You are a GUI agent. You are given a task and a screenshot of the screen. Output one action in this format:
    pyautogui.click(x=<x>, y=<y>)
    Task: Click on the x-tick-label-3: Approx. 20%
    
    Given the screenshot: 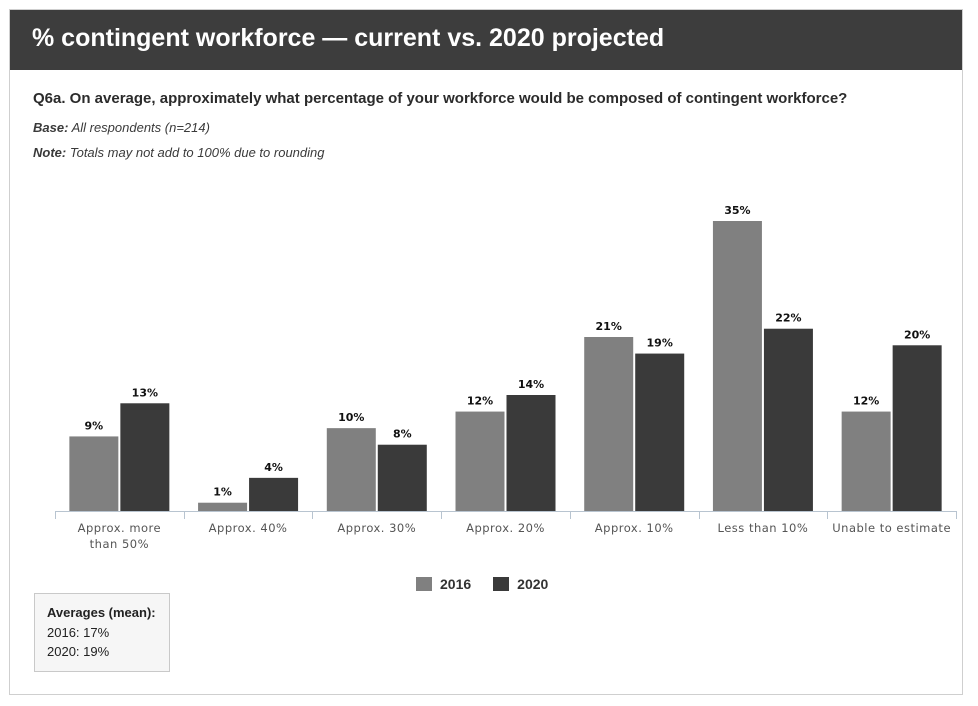 What is the action you would take?
    pyautogui.click(x=505, y=528)
    